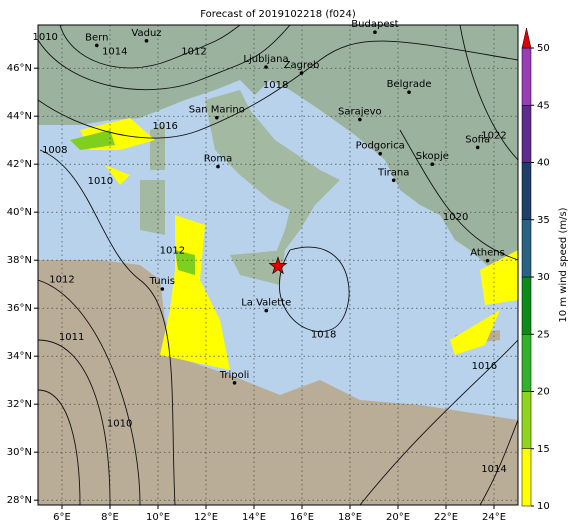  What do you see at coordinates (110, 517) in the screenshot?
I see `x-tick-label: 8°E` at bounding box center [110, 517].